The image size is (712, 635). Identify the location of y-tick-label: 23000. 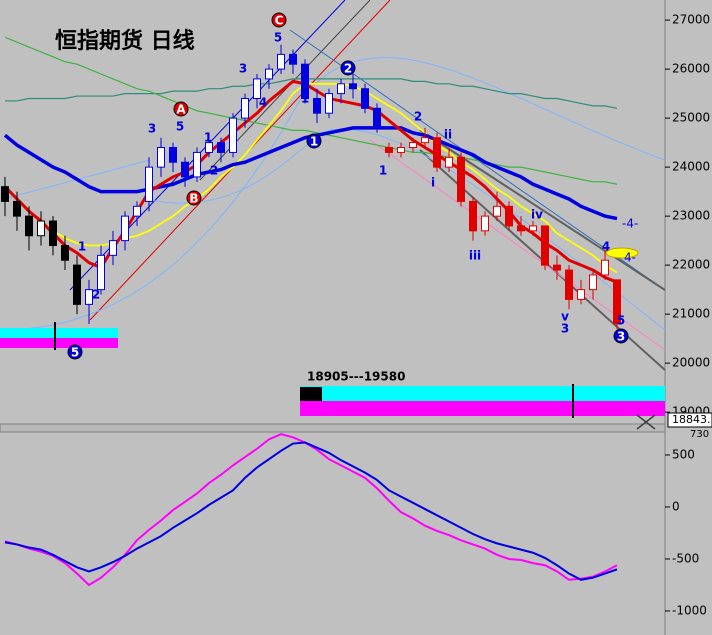
(691, 216).